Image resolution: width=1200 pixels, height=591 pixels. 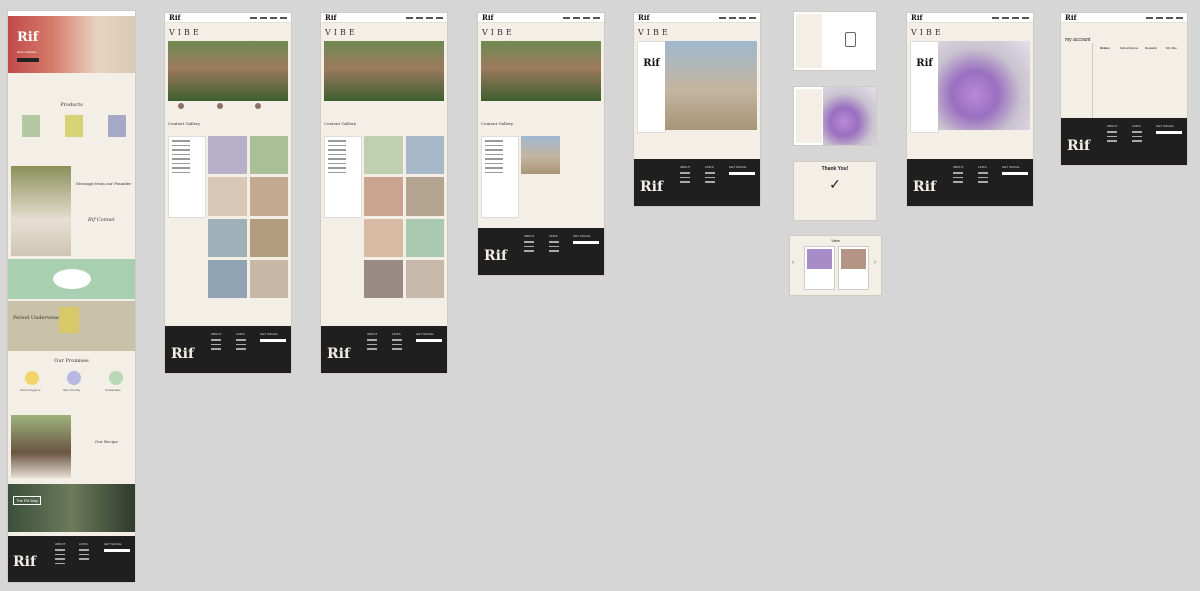 I want to click on rif-way-label: The Rif Way, so click(x=27, y=500).